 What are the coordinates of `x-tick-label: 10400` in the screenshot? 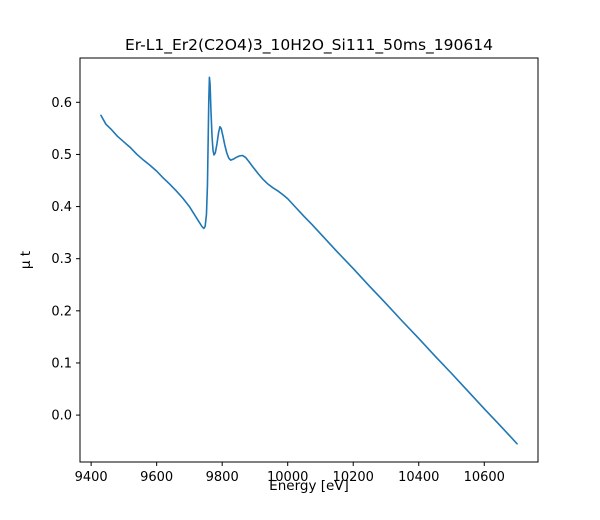 It's located at (418, 477).